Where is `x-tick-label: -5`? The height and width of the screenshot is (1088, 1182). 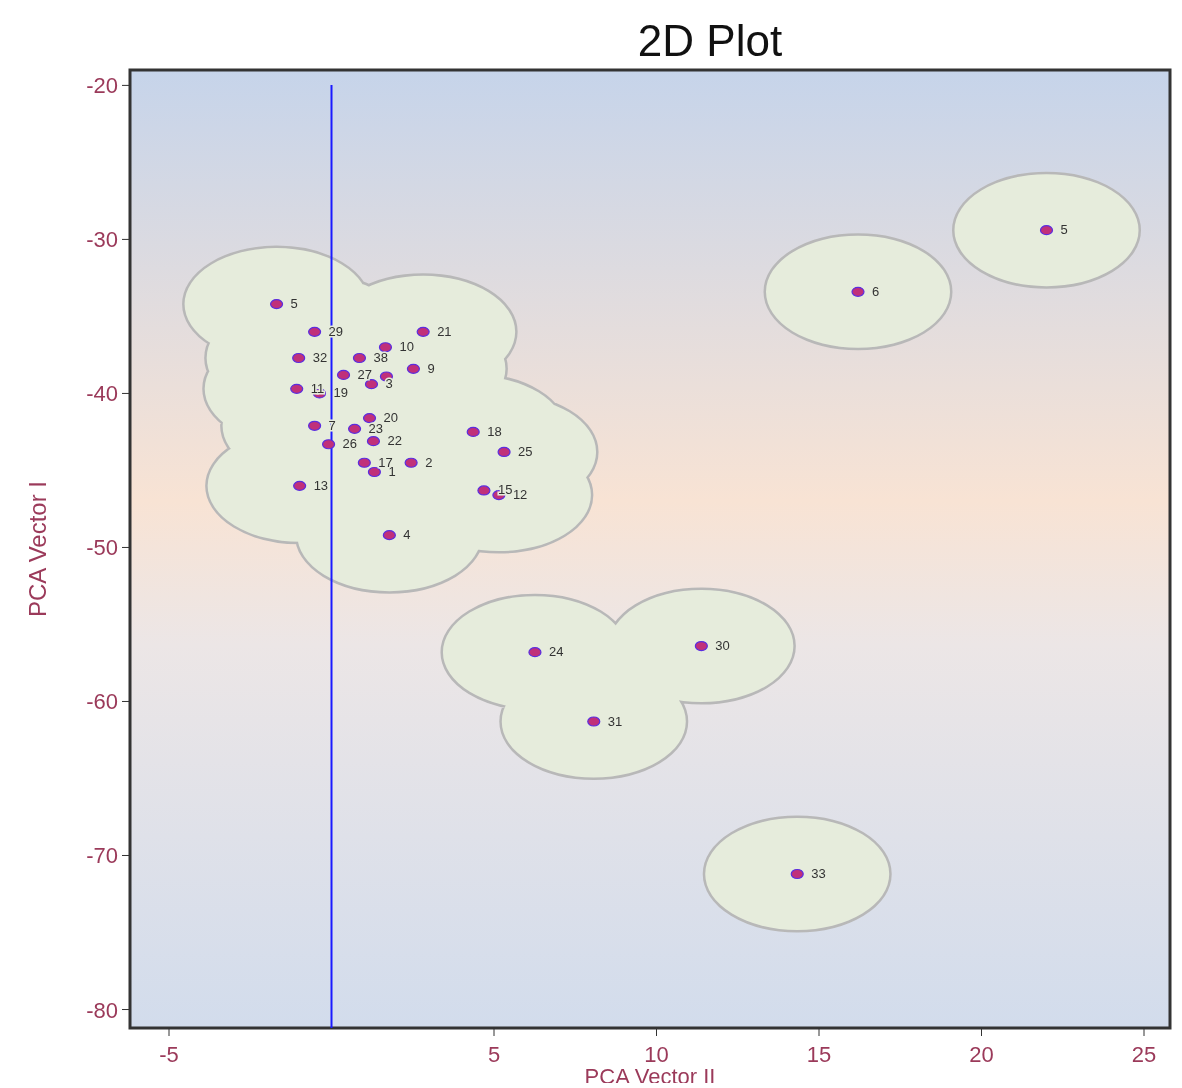 x-tick-label: -5 is located at coordinates (169, 1054).